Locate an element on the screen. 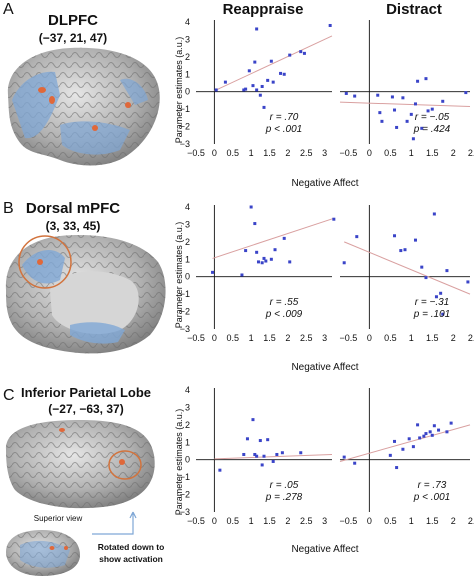 This screenshot has height=579, width=474. x-tick-label: 0 is located at coordinates (369, 153).